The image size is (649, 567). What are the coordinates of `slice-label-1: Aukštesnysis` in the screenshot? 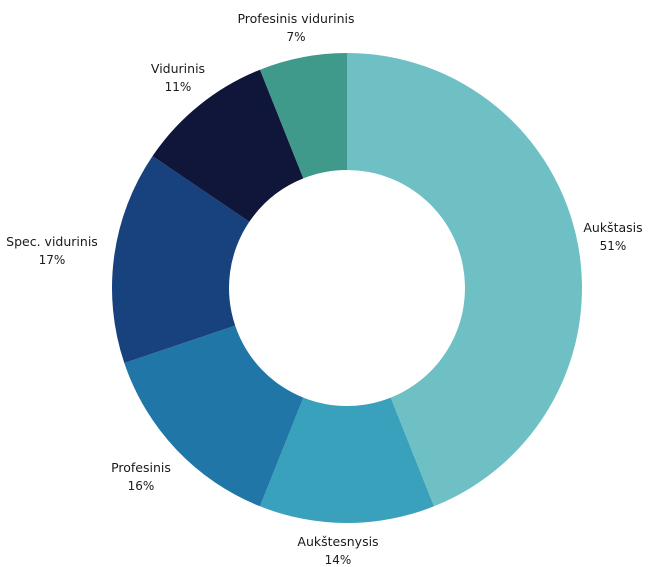 It's located at (337, 541).